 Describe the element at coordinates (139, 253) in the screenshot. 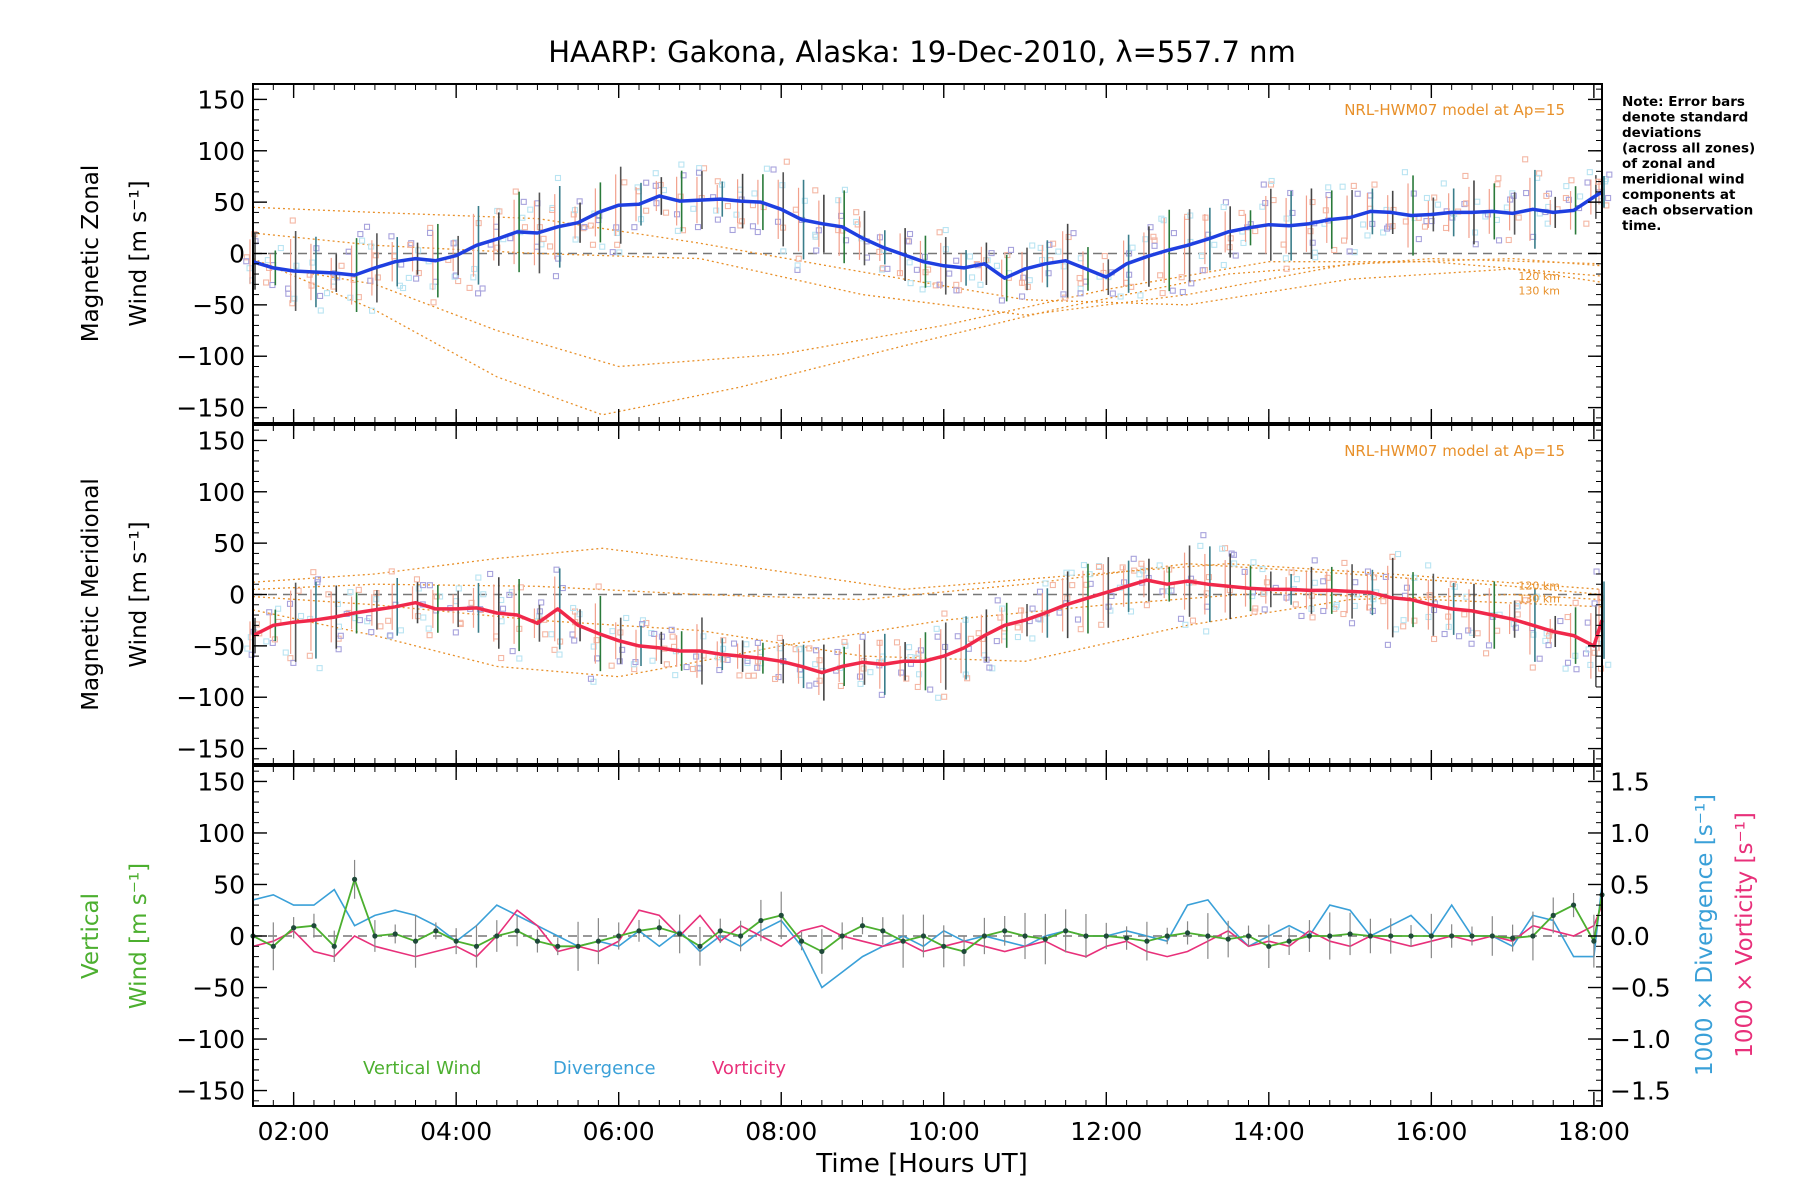

I see `y-axis-label: Wind [m s⁻¹]` at that location.